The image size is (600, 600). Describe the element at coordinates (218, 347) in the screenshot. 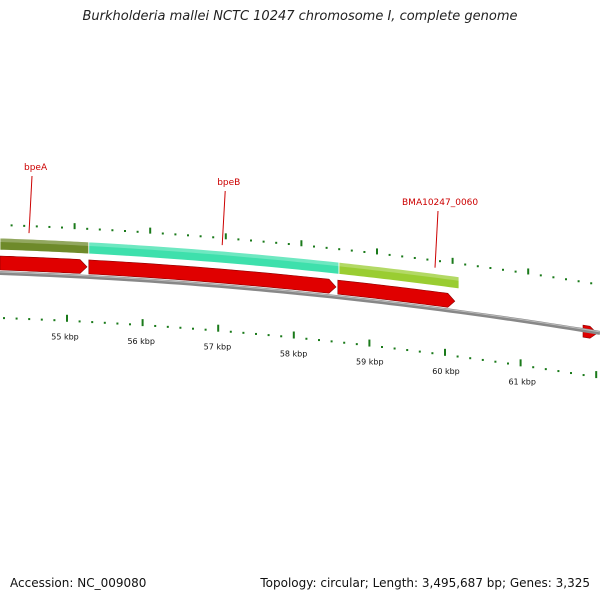

I see `scale-label: 57 kbp` at that location.